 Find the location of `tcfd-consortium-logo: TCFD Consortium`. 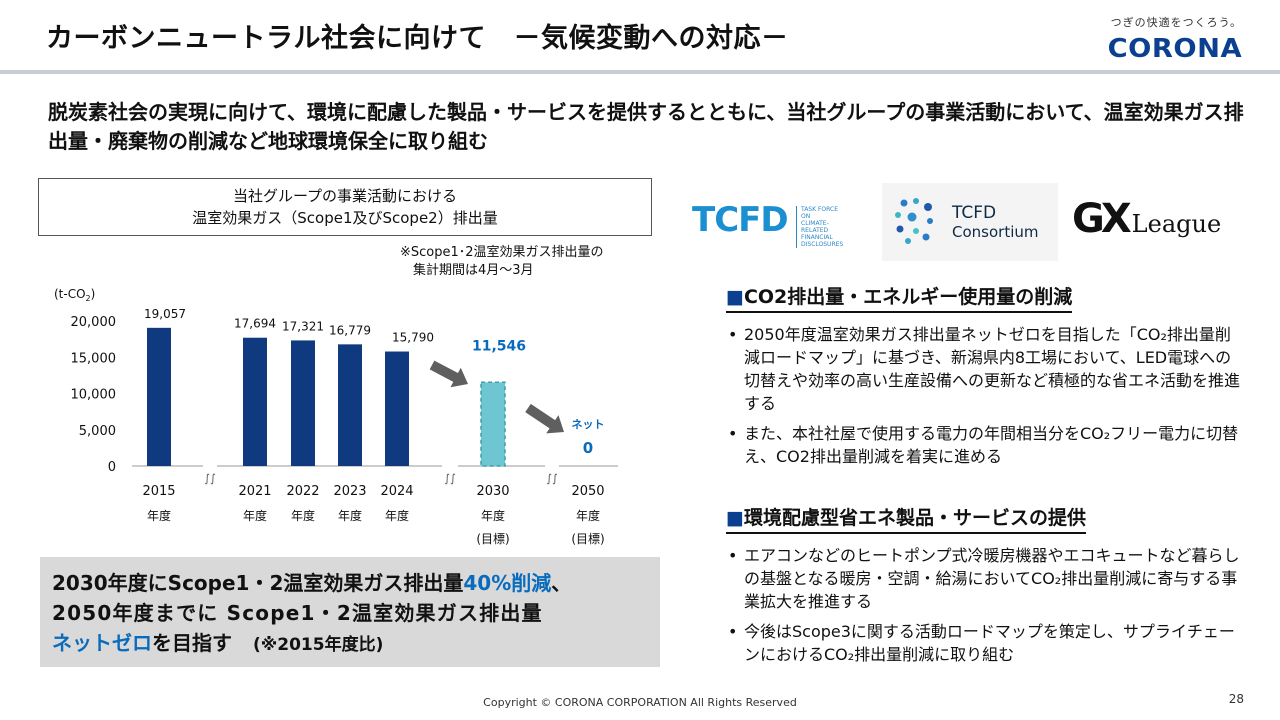

tcfd-consortium-logo: TCFD Consortium is located at coordinates (970, 222).